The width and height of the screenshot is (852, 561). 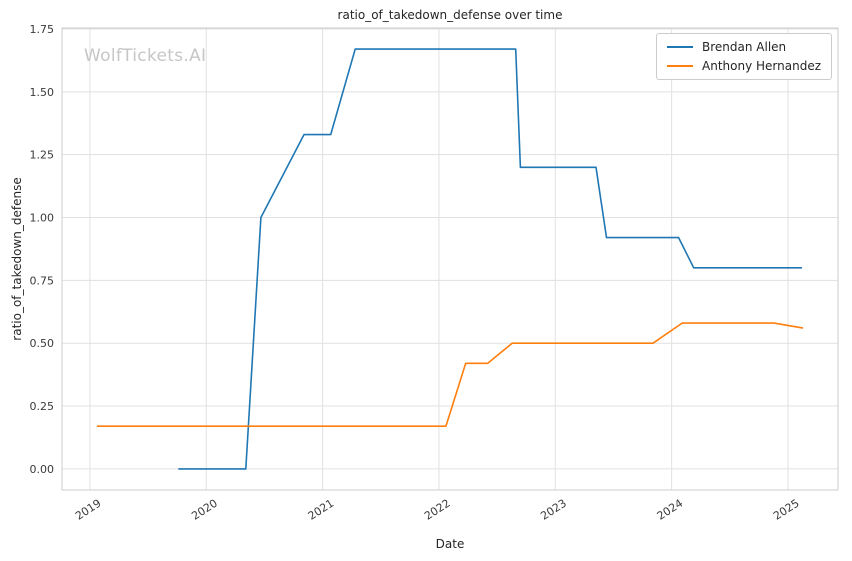 What do you see at coordinates (680, 47) in the screenshot?
I see `legend-line-sample-blue` at bounding box center [680, 47].